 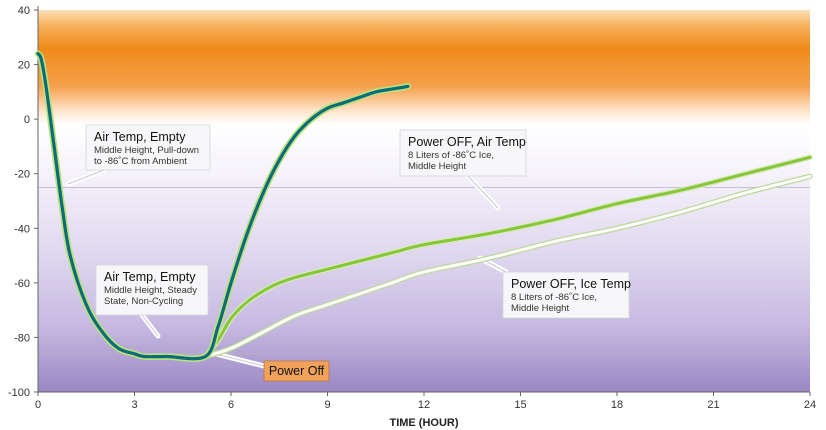 I want to click on callout-subtext: Middle Height, Pull-down, so click(x=146, y=150).